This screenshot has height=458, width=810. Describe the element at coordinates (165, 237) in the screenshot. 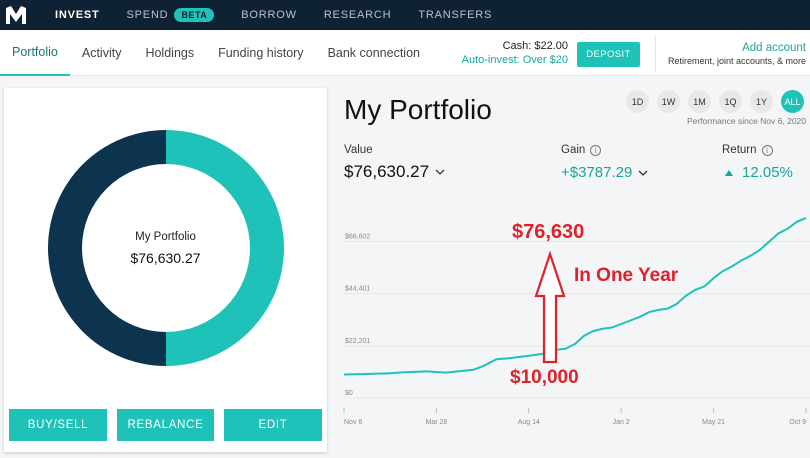

I see `donut-title: My Portfolio` at that location.